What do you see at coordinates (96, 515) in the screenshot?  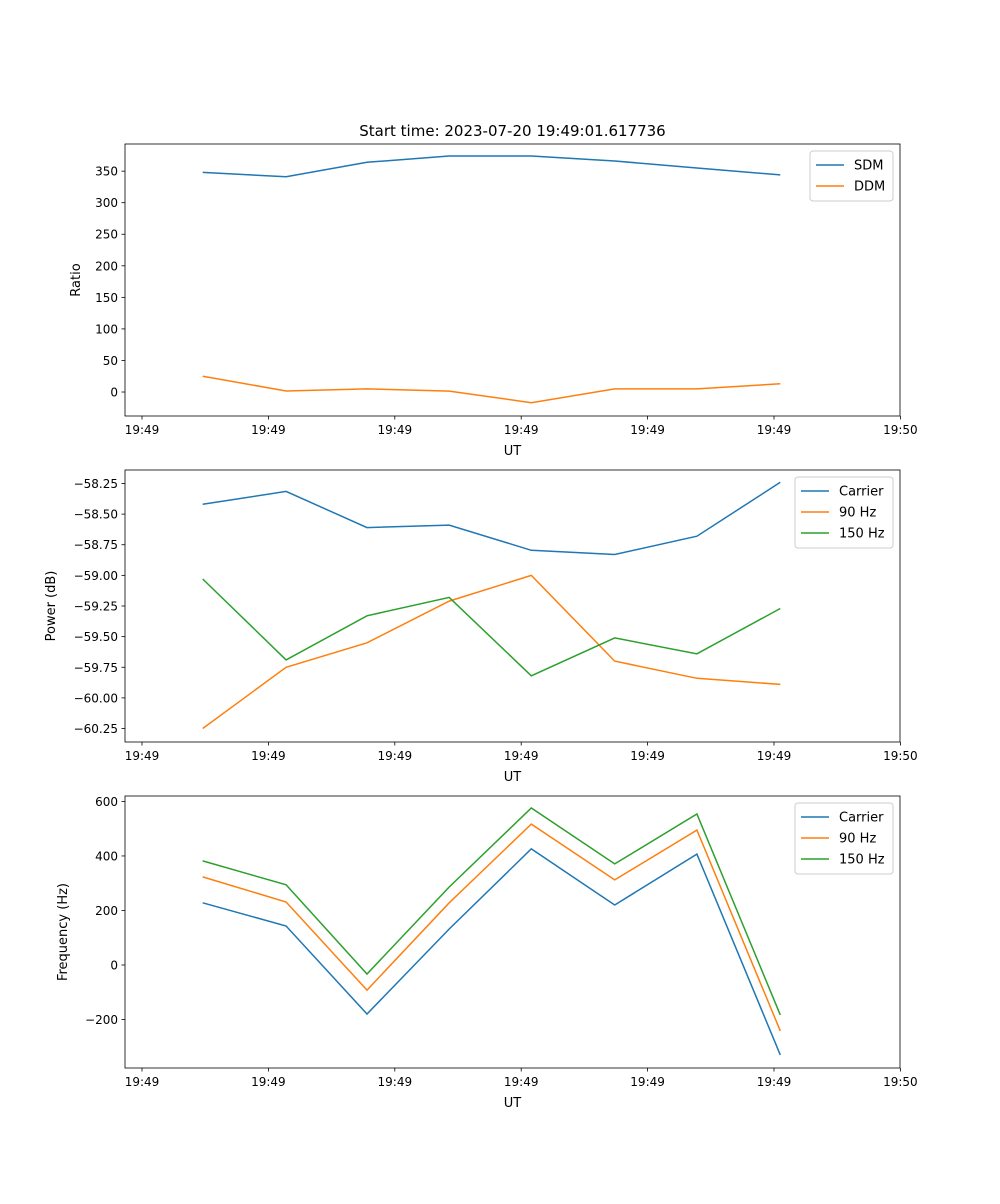 I see `y-tick-label: −58.50` at bounding box center [96, 515].